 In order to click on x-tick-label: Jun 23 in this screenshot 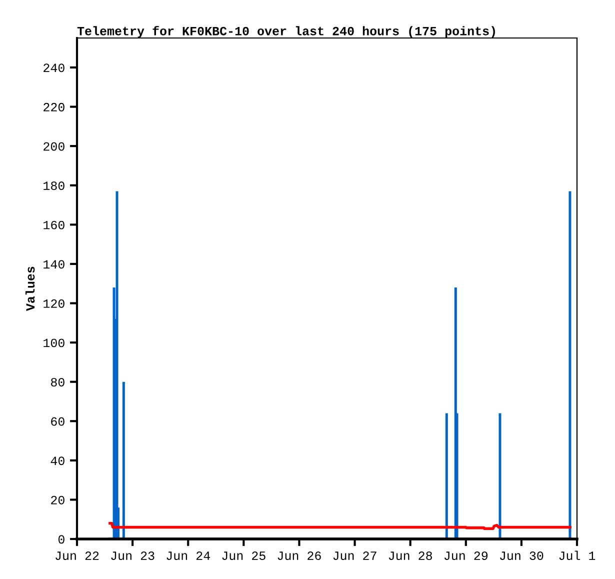, I will do `click(132, 556)`.